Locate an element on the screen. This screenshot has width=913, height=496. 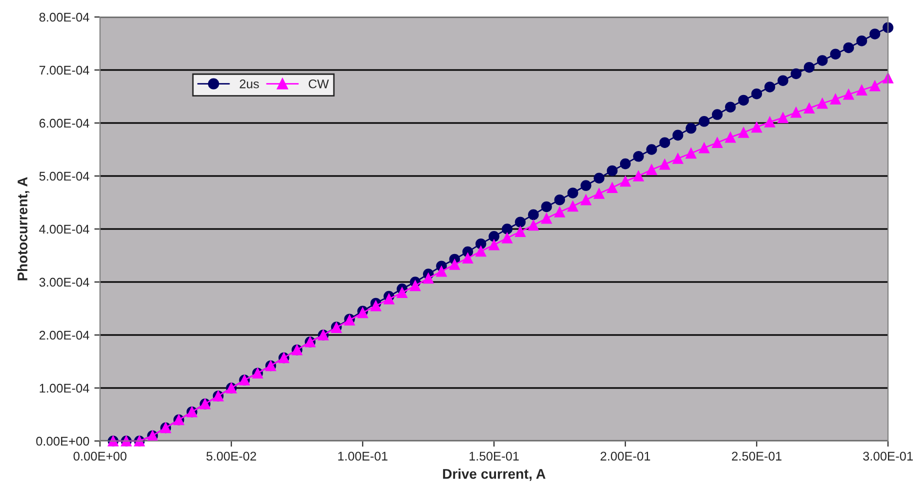
y-tick-label: 0.00E+00 is located at coordinates (63, 441).